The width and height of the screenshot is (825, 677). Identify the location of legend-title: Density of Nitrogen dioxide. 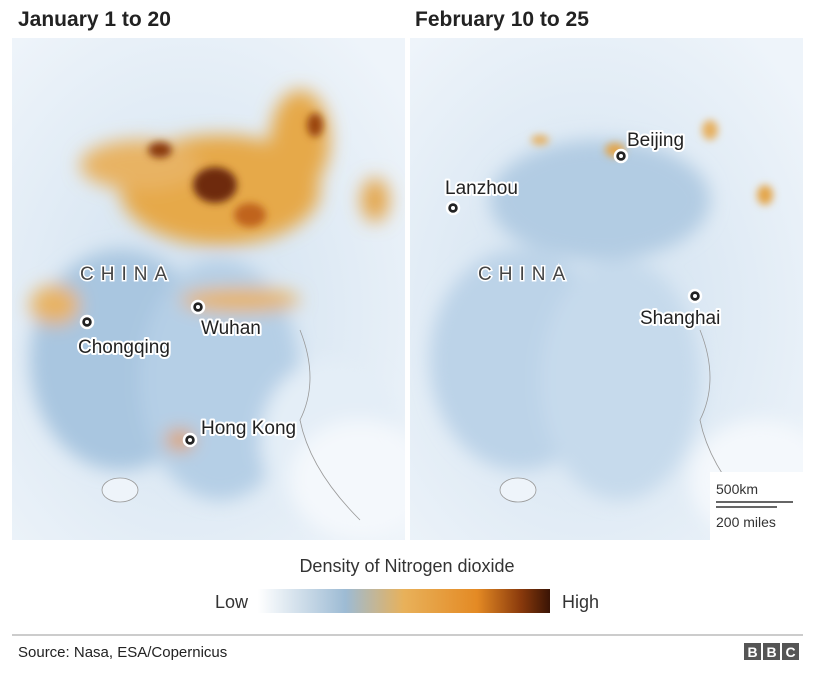
(406, 566).